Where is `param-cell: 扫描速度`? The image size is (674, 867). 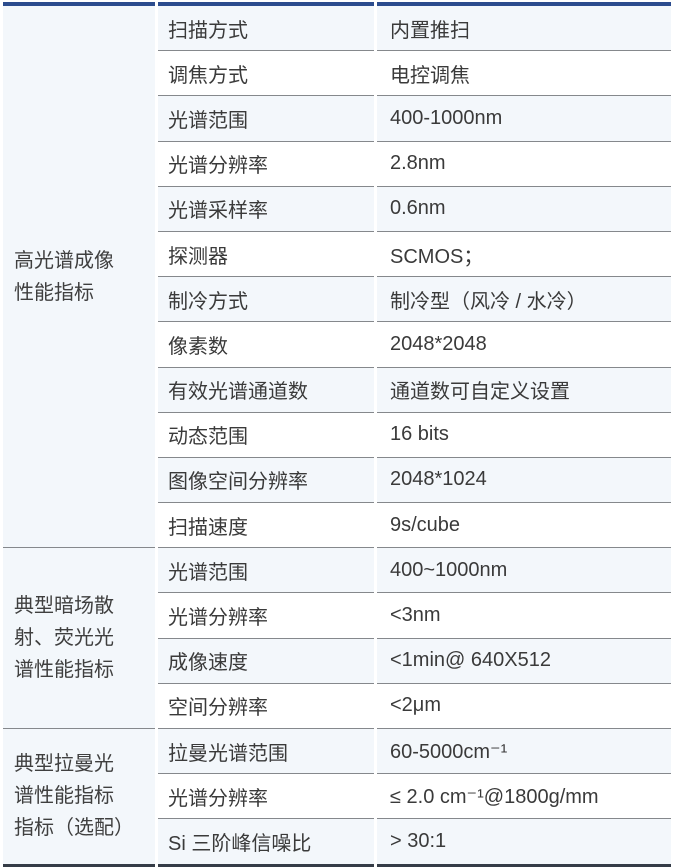
param-cell: 扫描速度 is located at coordinates (266, 526).